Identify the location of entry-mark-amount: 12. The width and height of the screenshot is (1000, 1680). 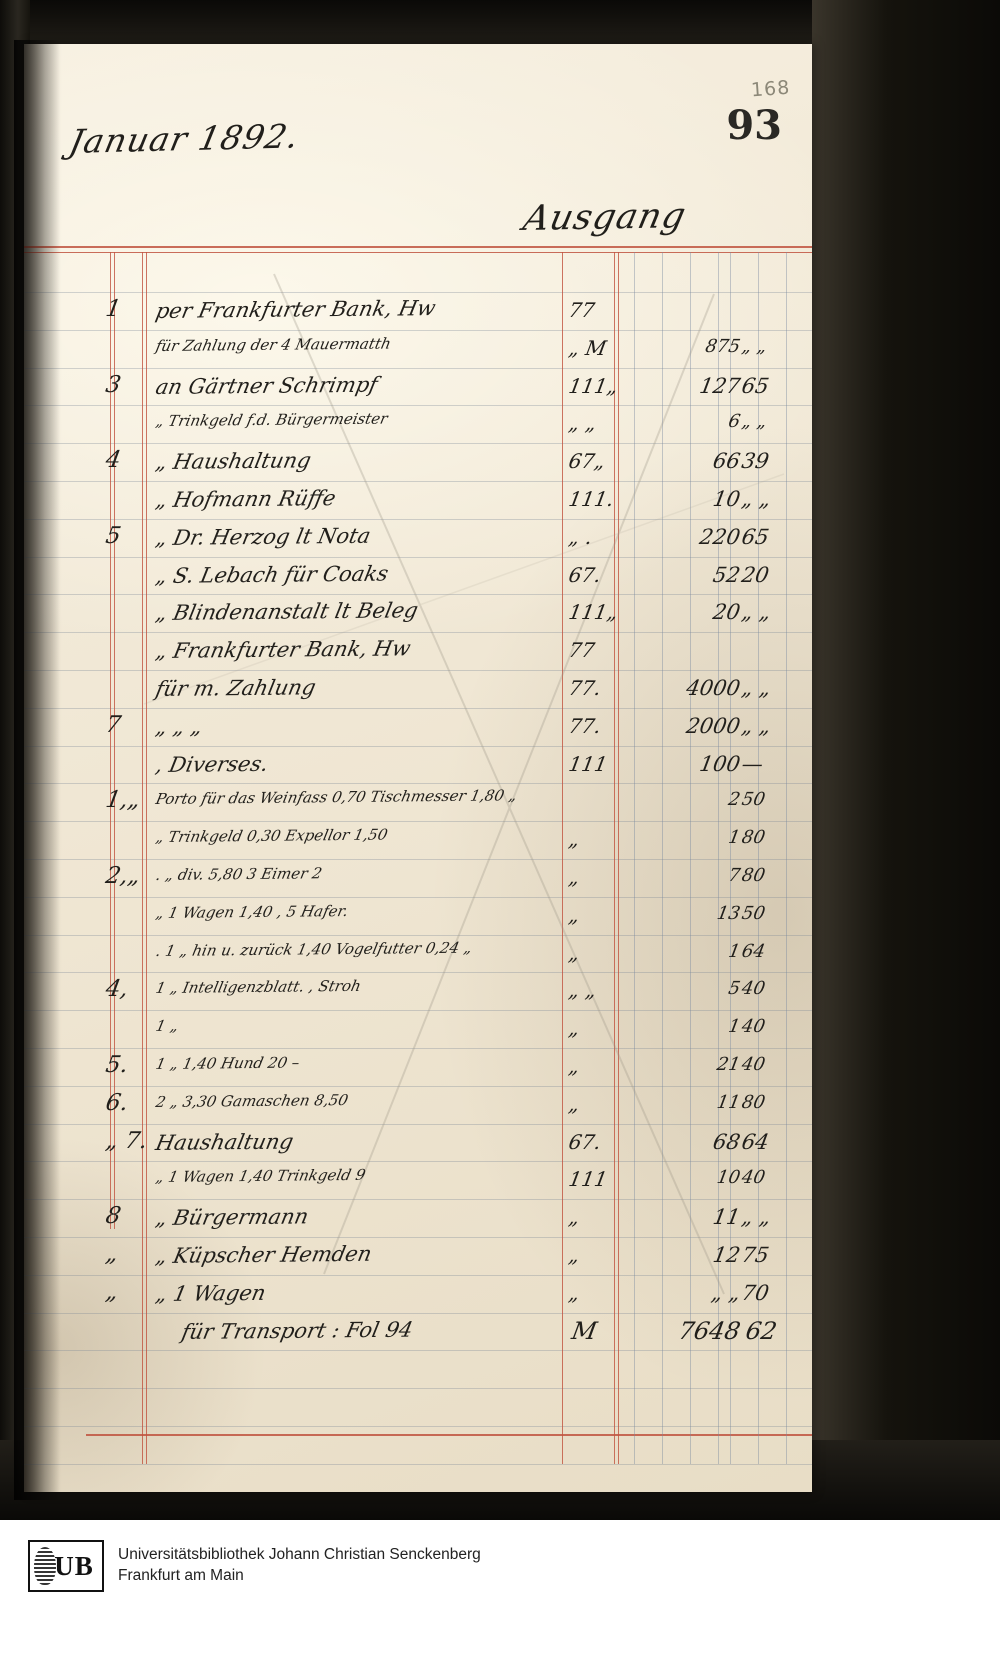
(727, 1255).